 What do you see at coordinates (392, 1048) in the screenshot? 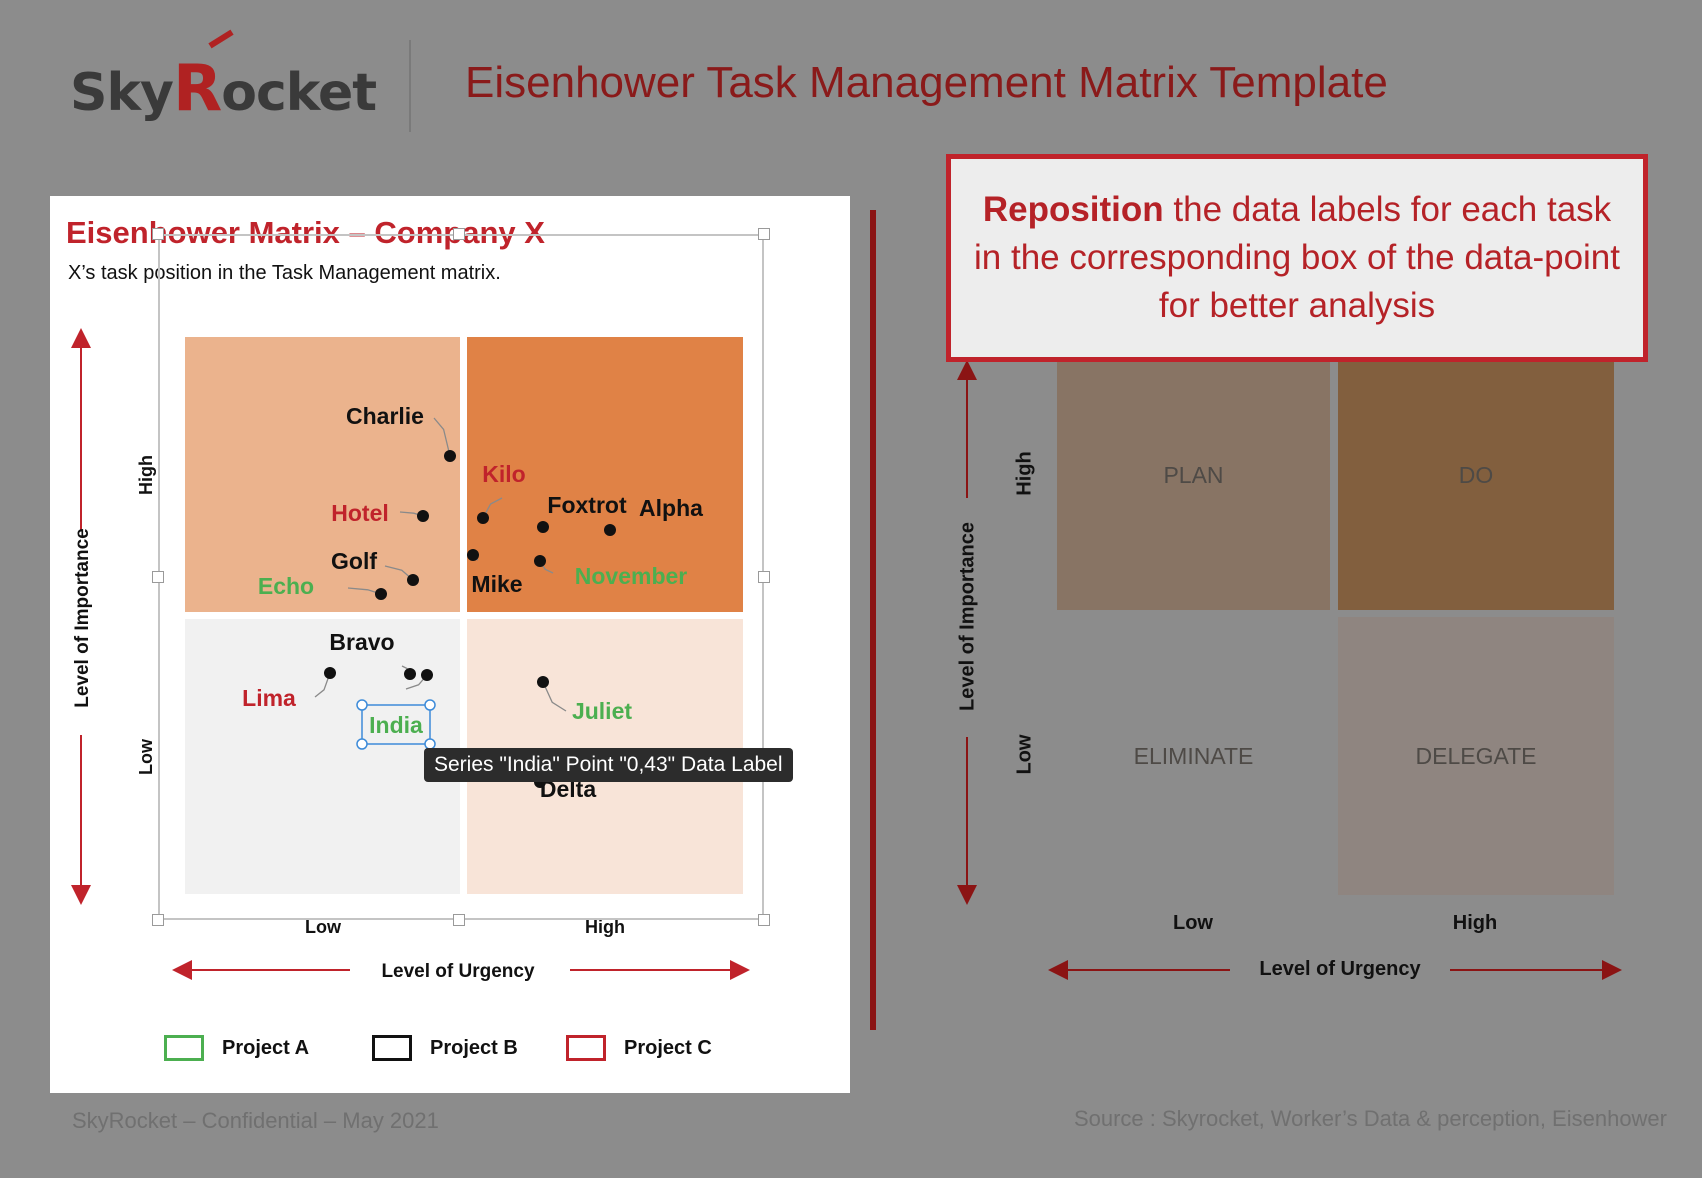
I see `legend-swatch-project-b` at bounding box center [392, 1048].